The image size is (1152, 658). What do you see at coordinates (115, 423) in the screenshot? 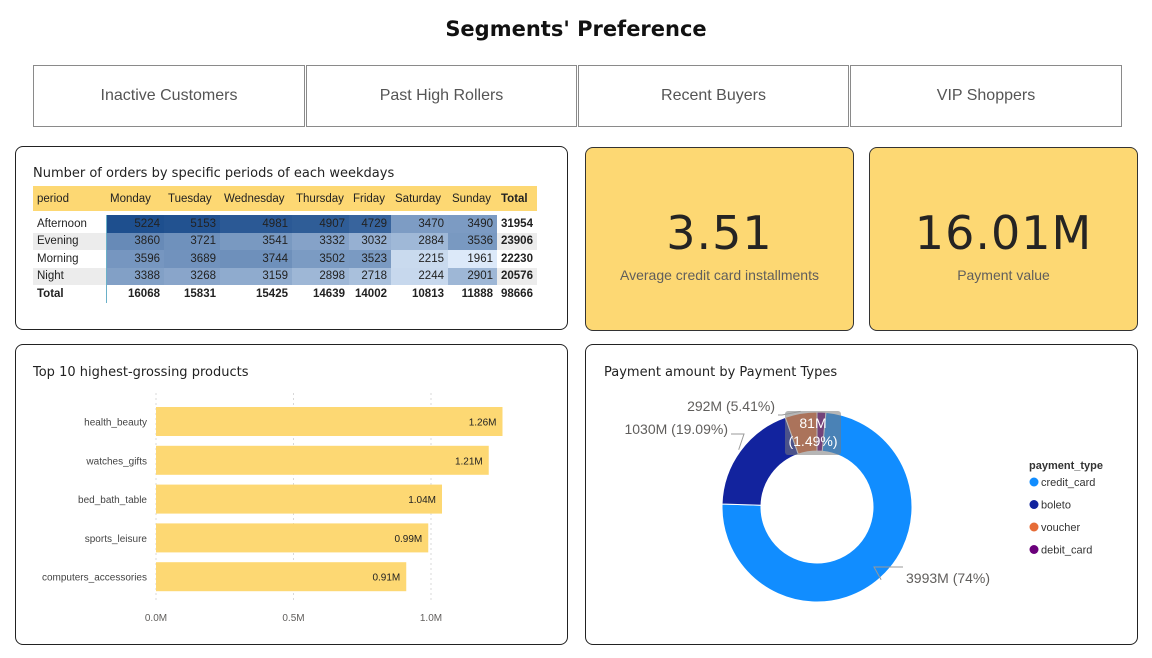
I see `y-category-label: health_beauty` at bounding box center [115, 423].